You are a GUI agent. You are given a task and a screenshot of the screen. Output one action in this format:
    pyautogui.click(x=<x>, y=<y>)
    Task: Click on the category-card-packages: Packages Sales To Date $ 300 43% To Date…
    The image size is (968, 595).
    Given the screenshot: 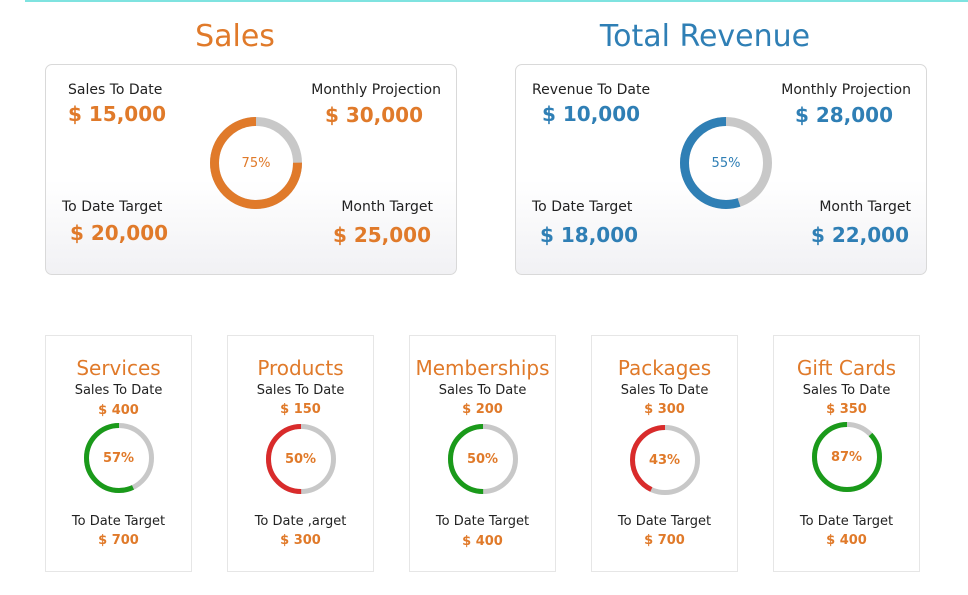 What is the action you would take?
    pyautogui.click(x=664, y=453)
    